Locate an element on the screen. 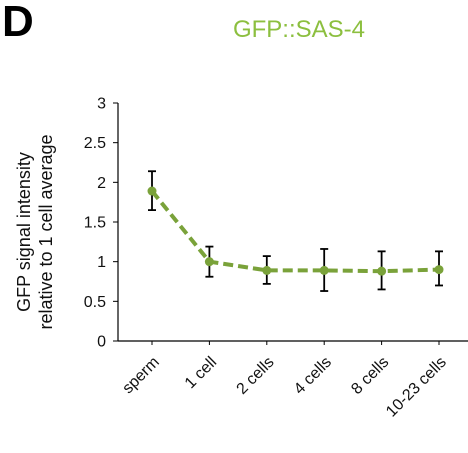 This screenshot has height=453, width=468. y-tick-label: 0 is located at coordinates (101, 342).